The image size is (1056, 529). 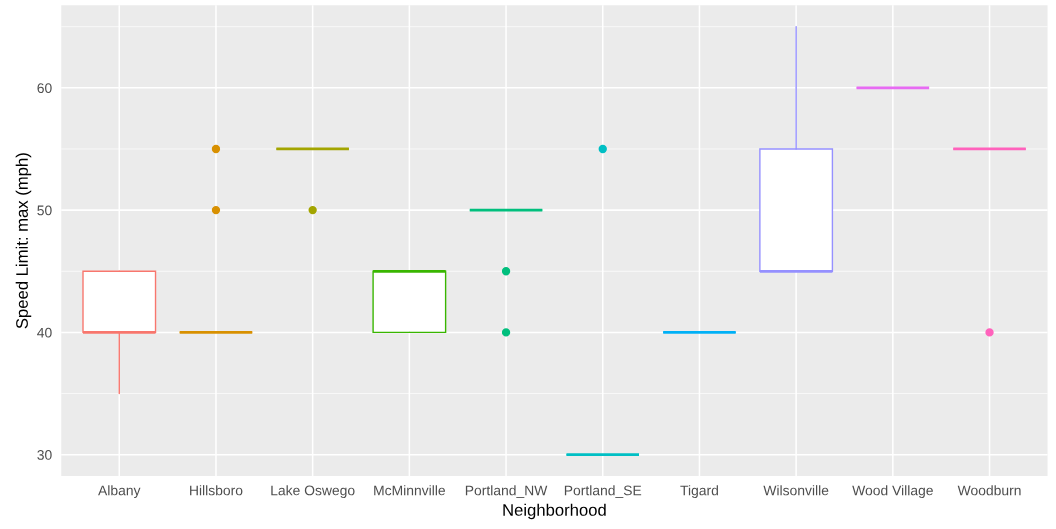 I want to click on x-tick-label: Tigard, so click(x=699, y=492).